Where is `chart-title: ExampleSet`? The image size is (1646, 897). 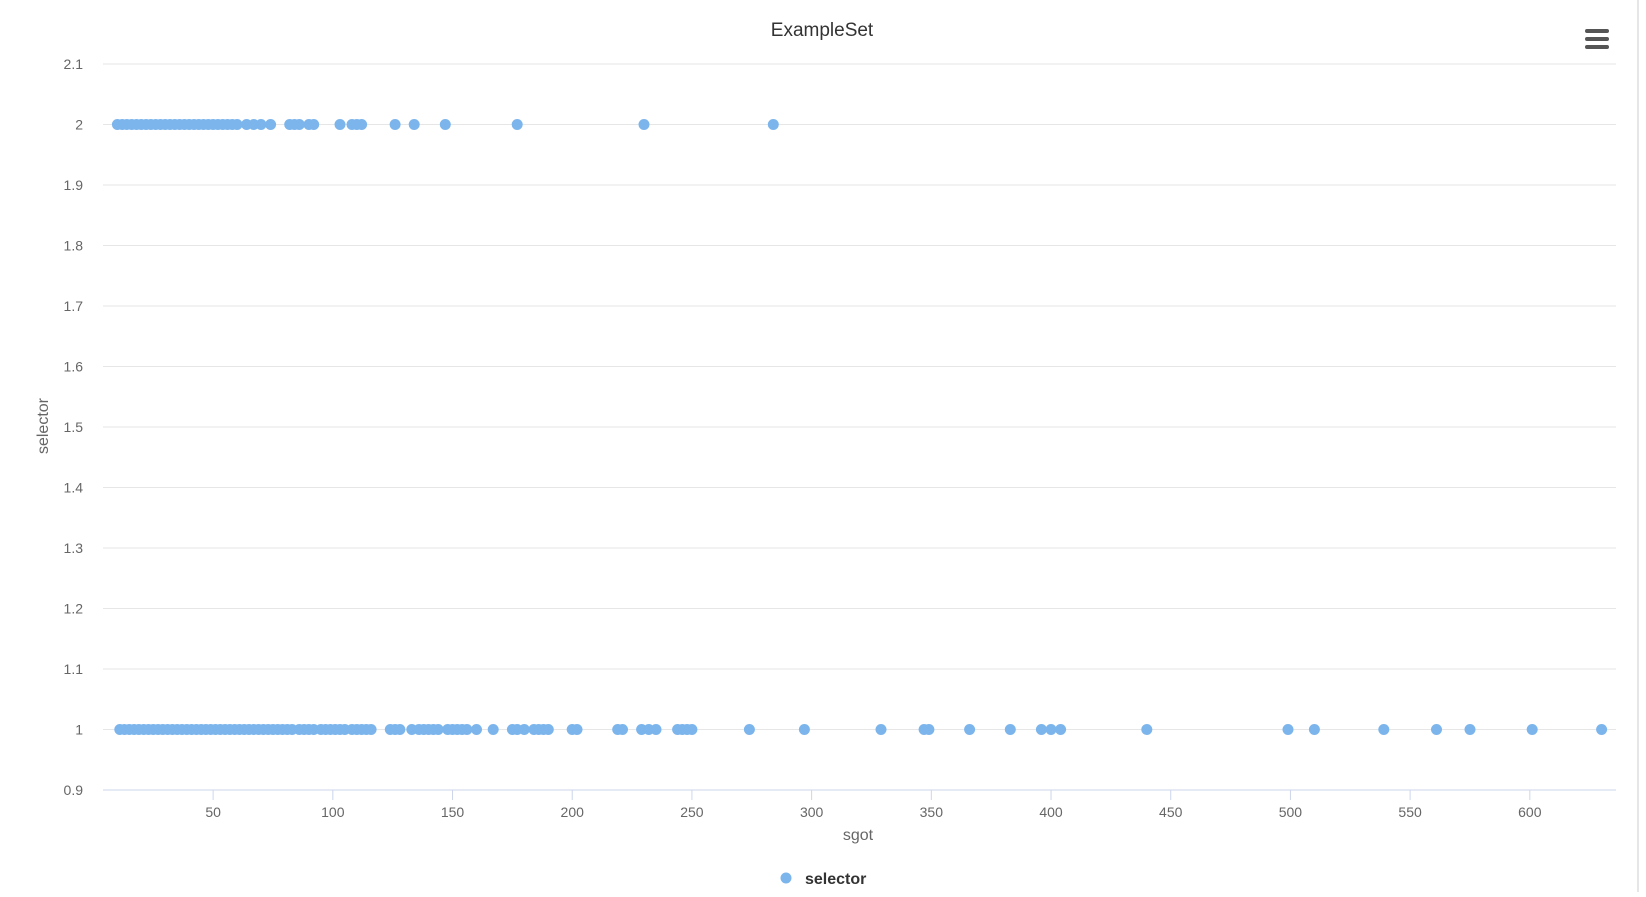 chart-title: ExampleSet is located at coordinates (822, 30).